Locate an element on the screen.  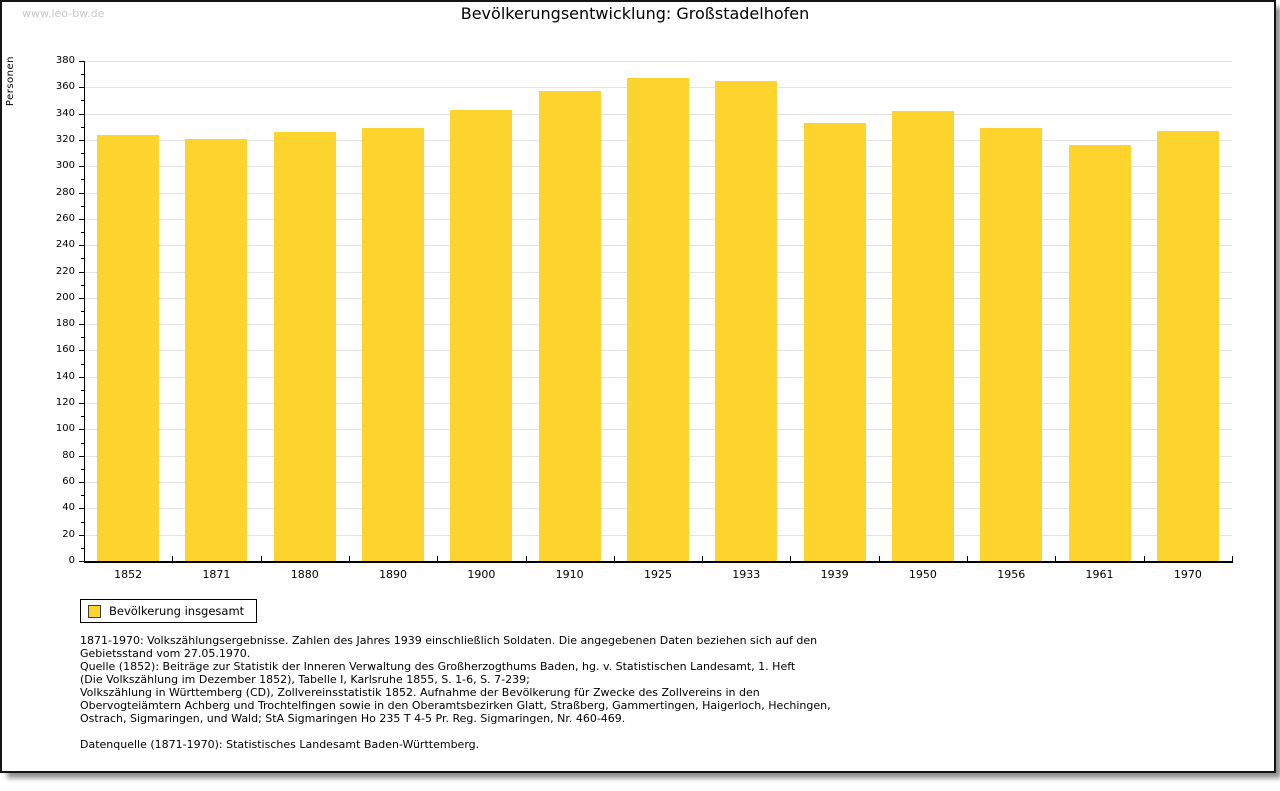
chart-title: Bevölkerungsentwicklung: Großstadelhofen is located at coordinates (635, 13).